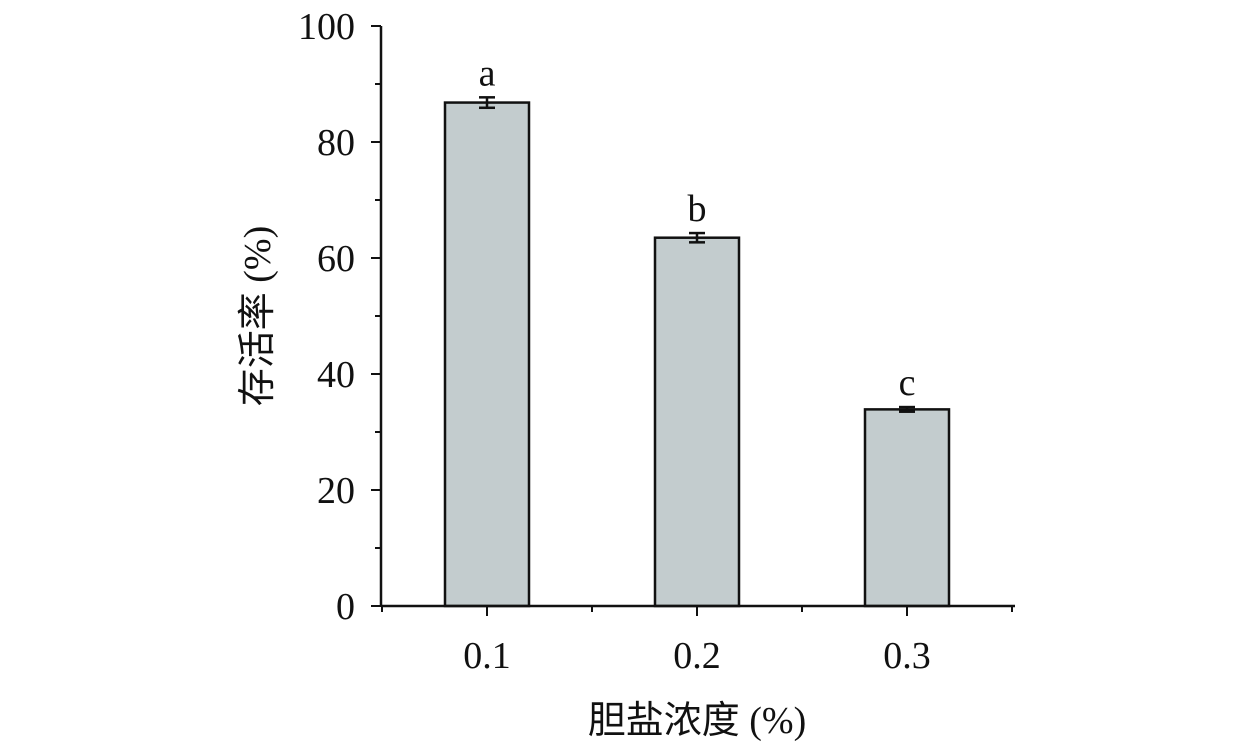 This screenshot has height=751, width=1260. What do you see at coordinates (907, 383) in the screenshot?
I see `significance-label-c: c` at bounding box center [907, 383].